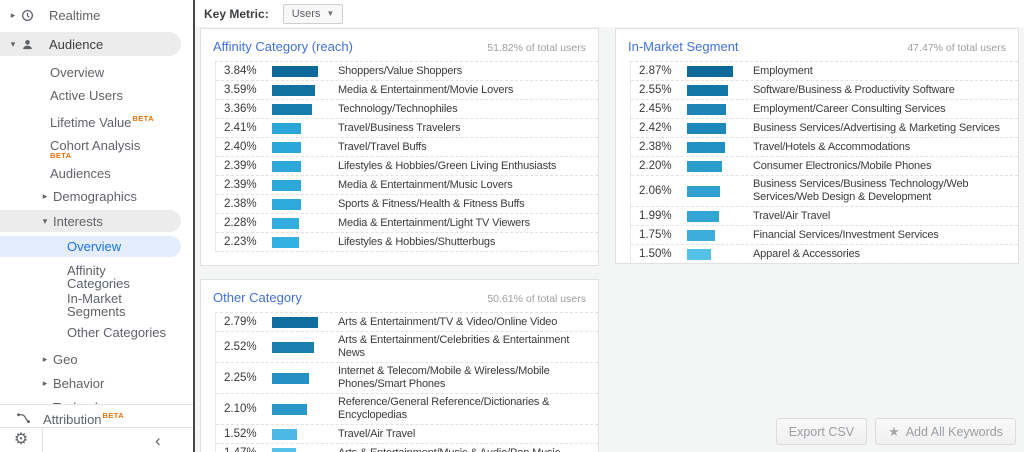  What do you see at coordinates (86, 95) in the screenshot?
I see `sidebar-item-active-users: Active Users` at bounding box center [86, 95].